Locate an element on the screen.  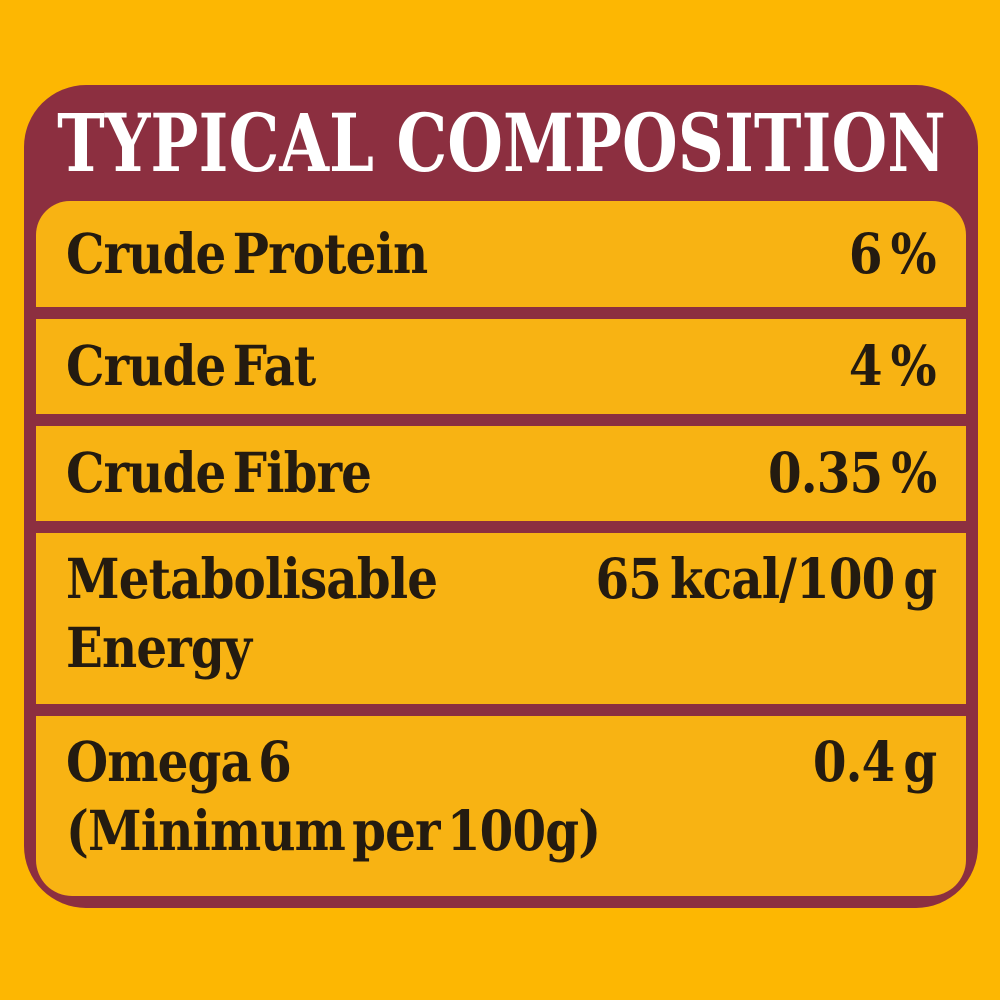
table-row-crude-fat: Crude Fat 4 % is located at coordinates (501, 366).